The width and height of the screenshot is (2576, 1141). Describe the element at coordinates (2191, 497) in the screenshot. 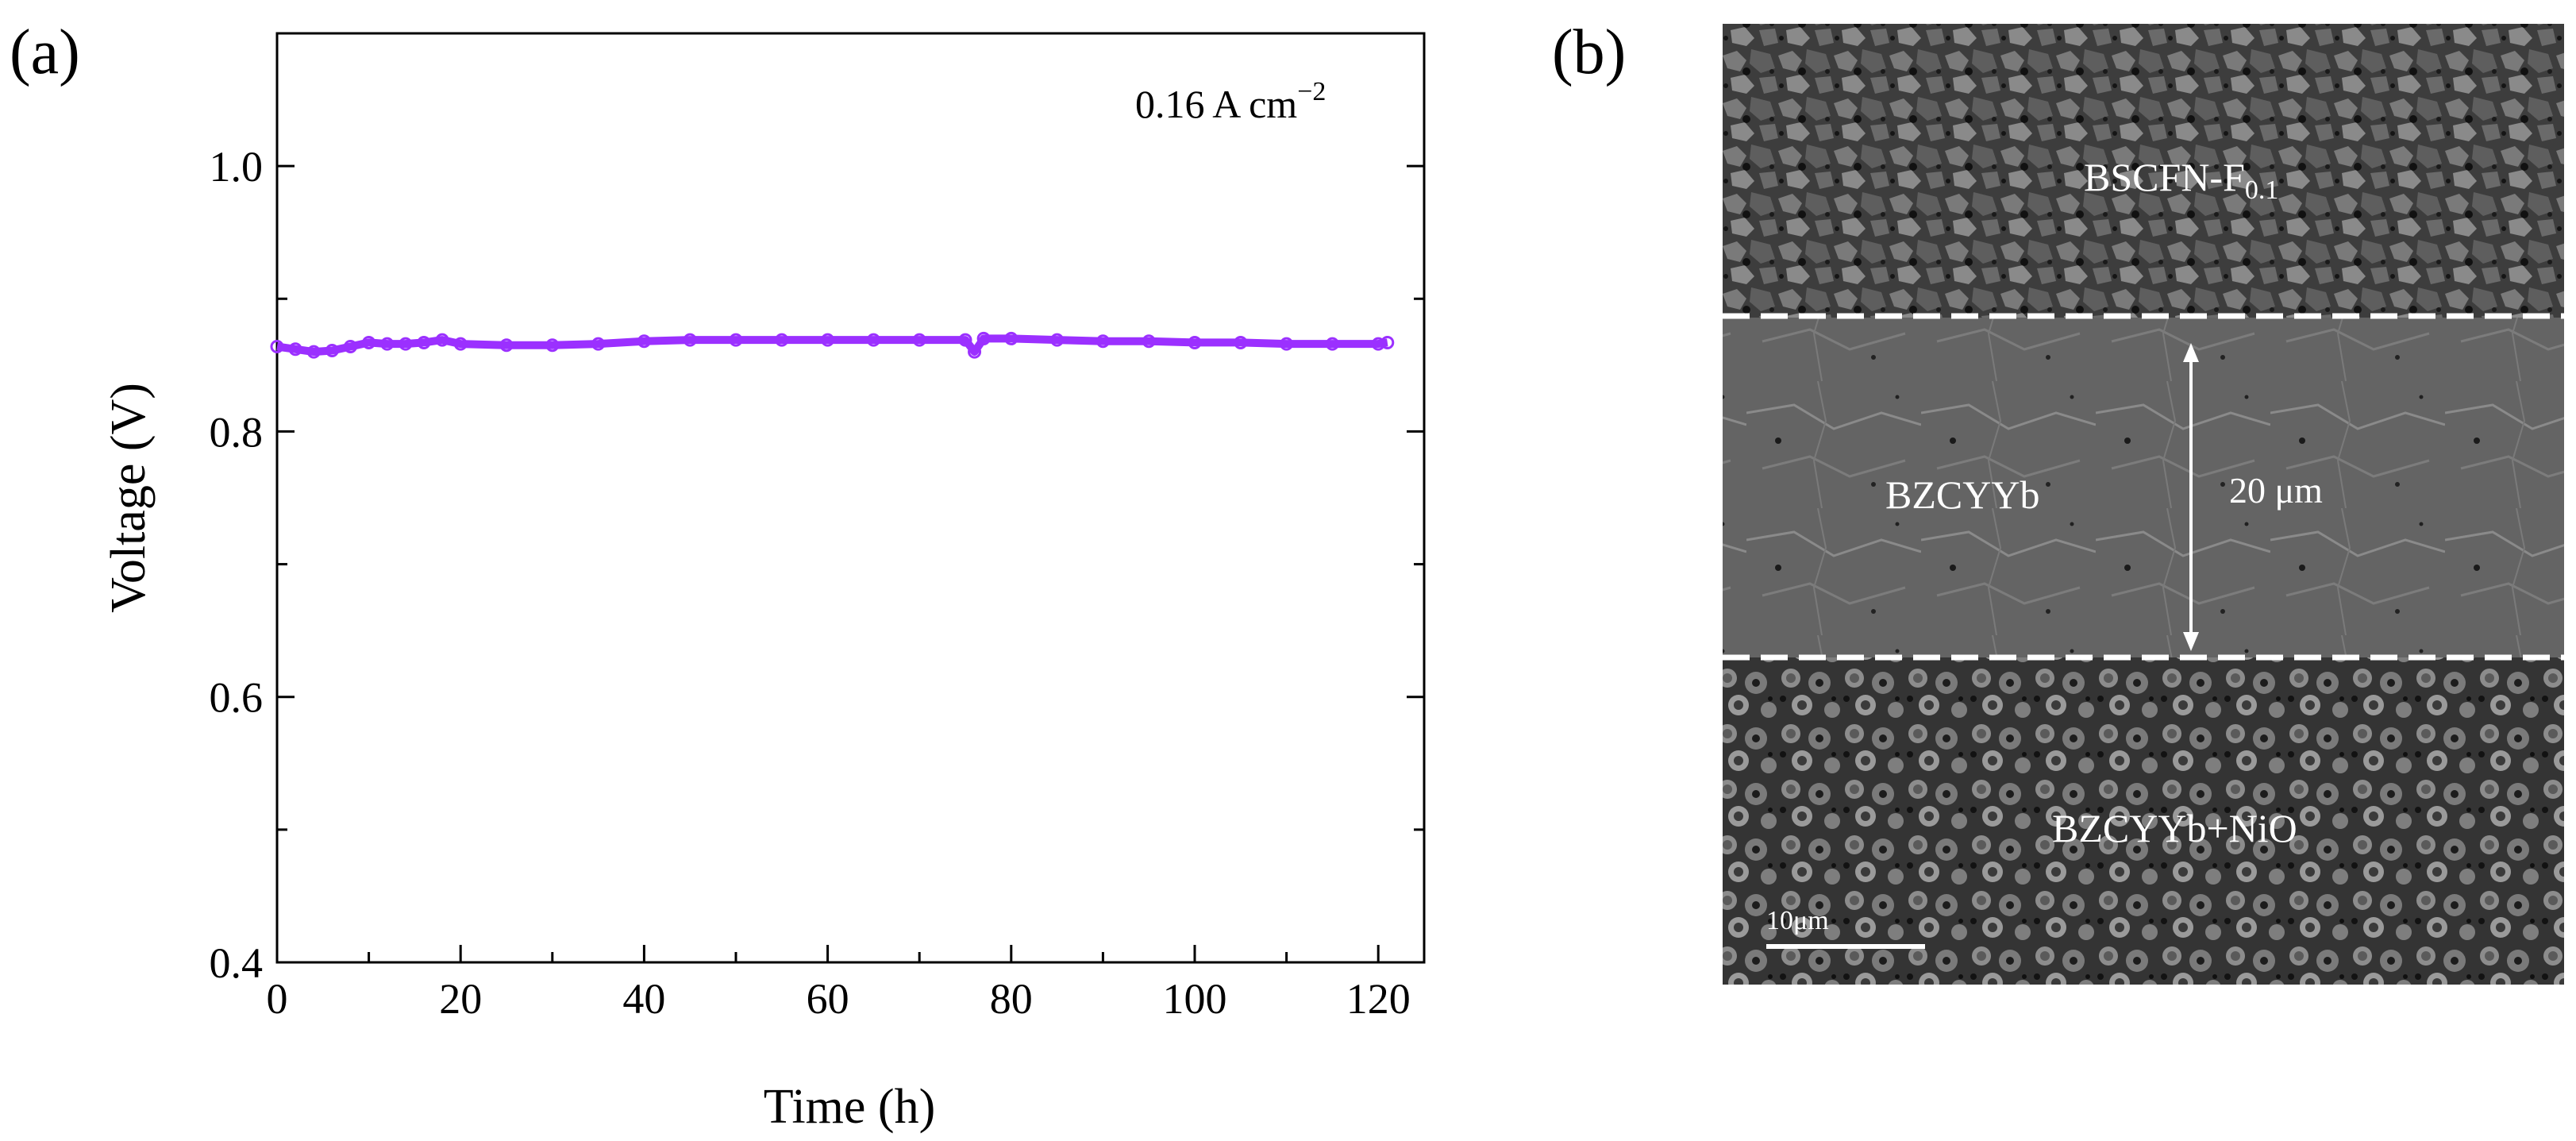

I see `thickness-arrow` at that location.